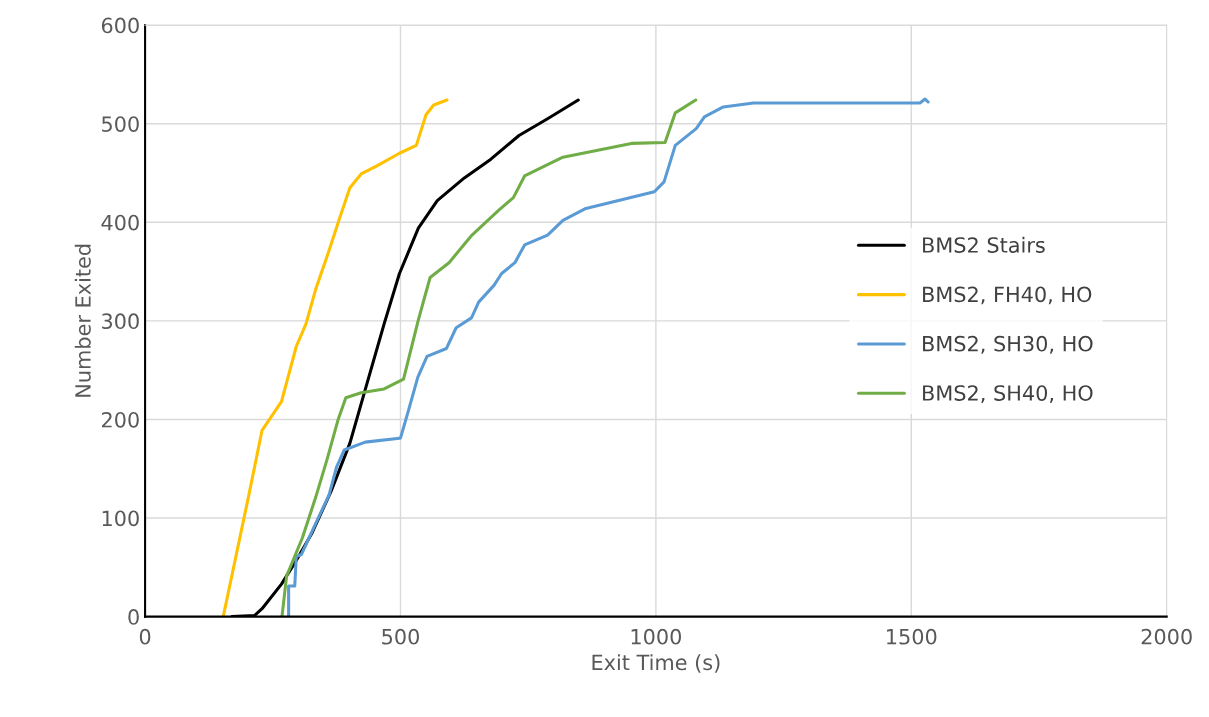 The image size is (1209, 717). What do you see at coordinates (133, 617) in the screenshot?
I see `y-tick-label: 0` at bounding box center [133, 617].